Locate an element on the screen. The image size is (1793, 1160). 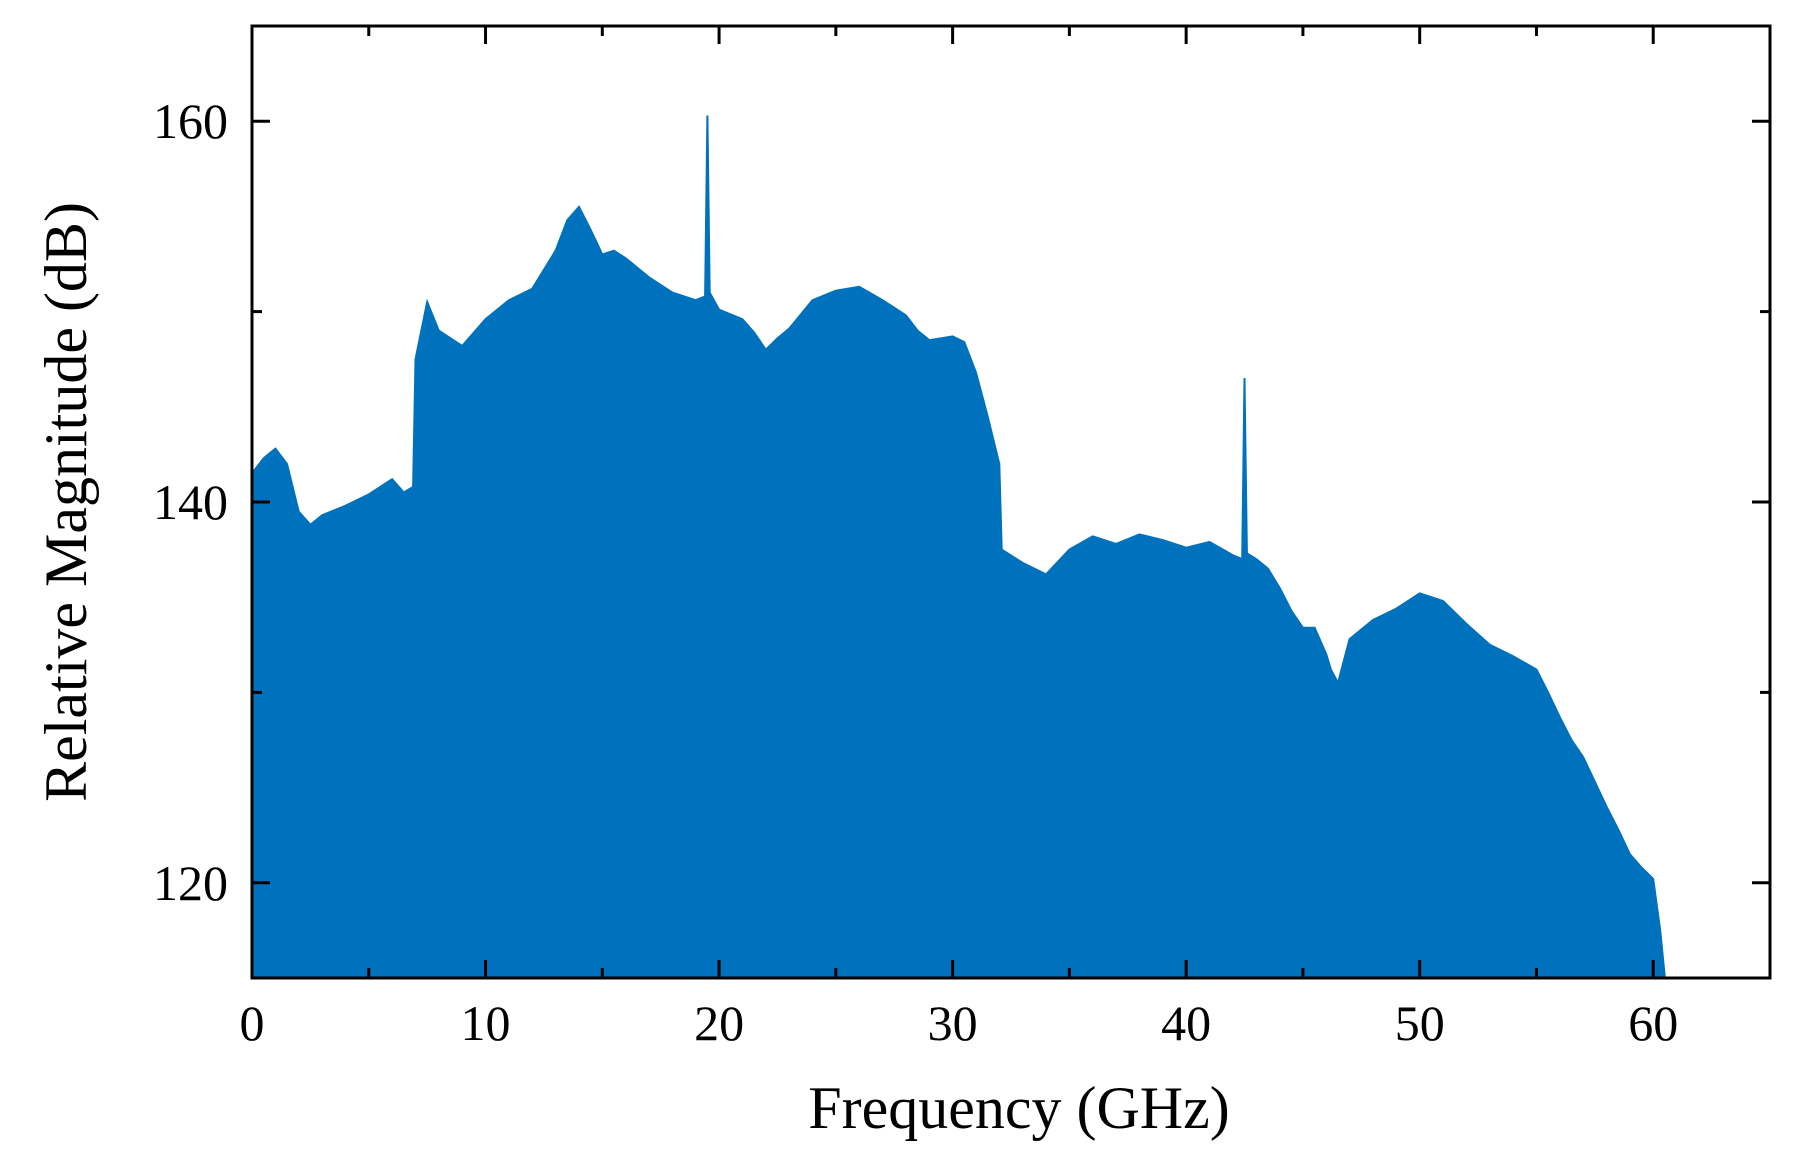
y-axis-title: Relative Magnitude (dB) is located at coordinates (66, 502).